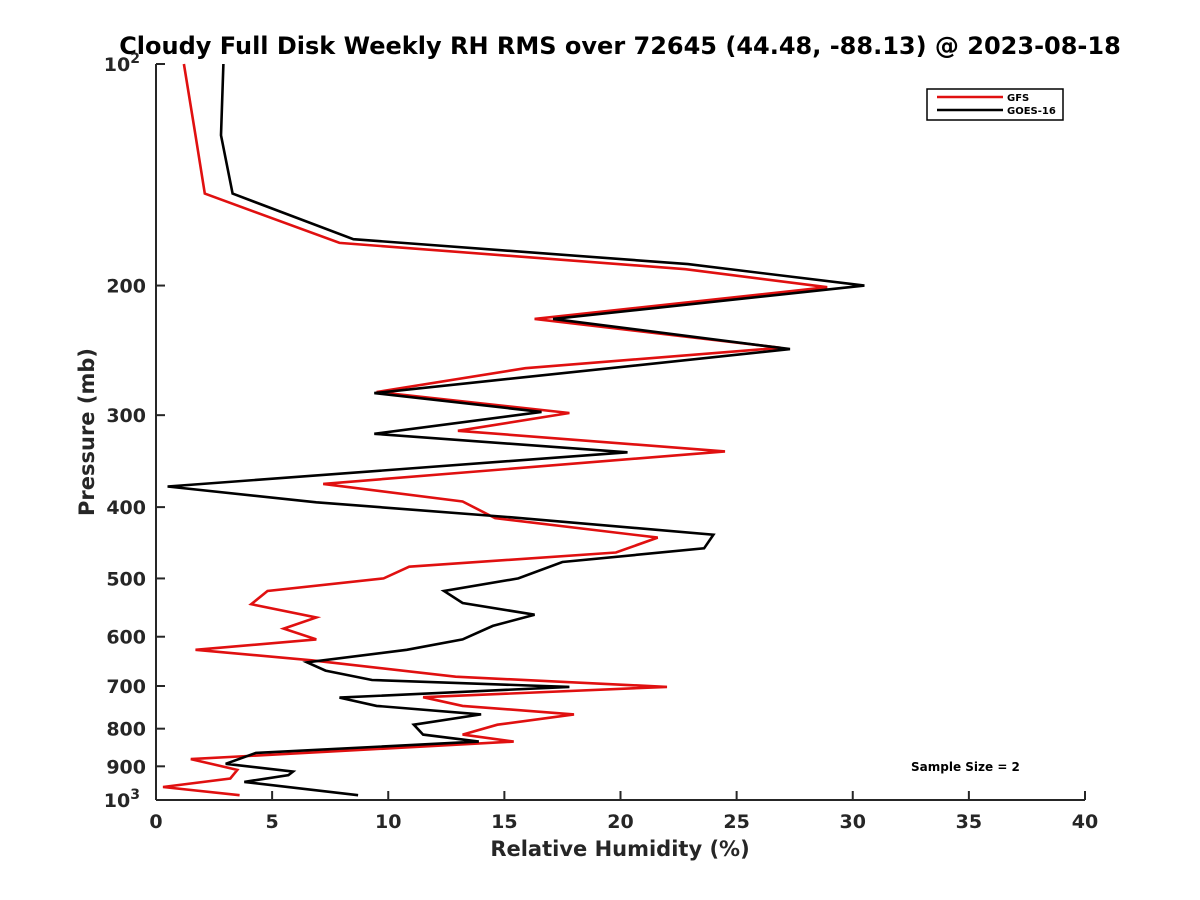 Image resolution: width=1200 pixels, height=900 pixels. I want to click on y-tick-label: 600, so click(126, 638).